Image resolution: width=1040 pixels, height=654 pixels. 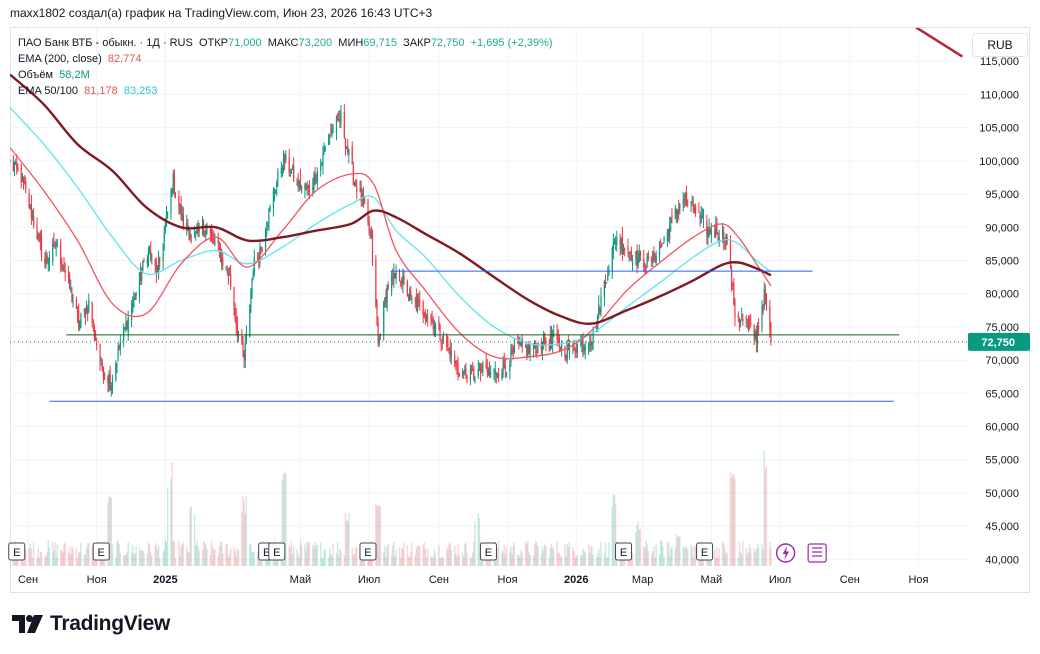 I want to click on legend-ema200-row: EMA (200, close) 82,774, so click(x=285, y=59).